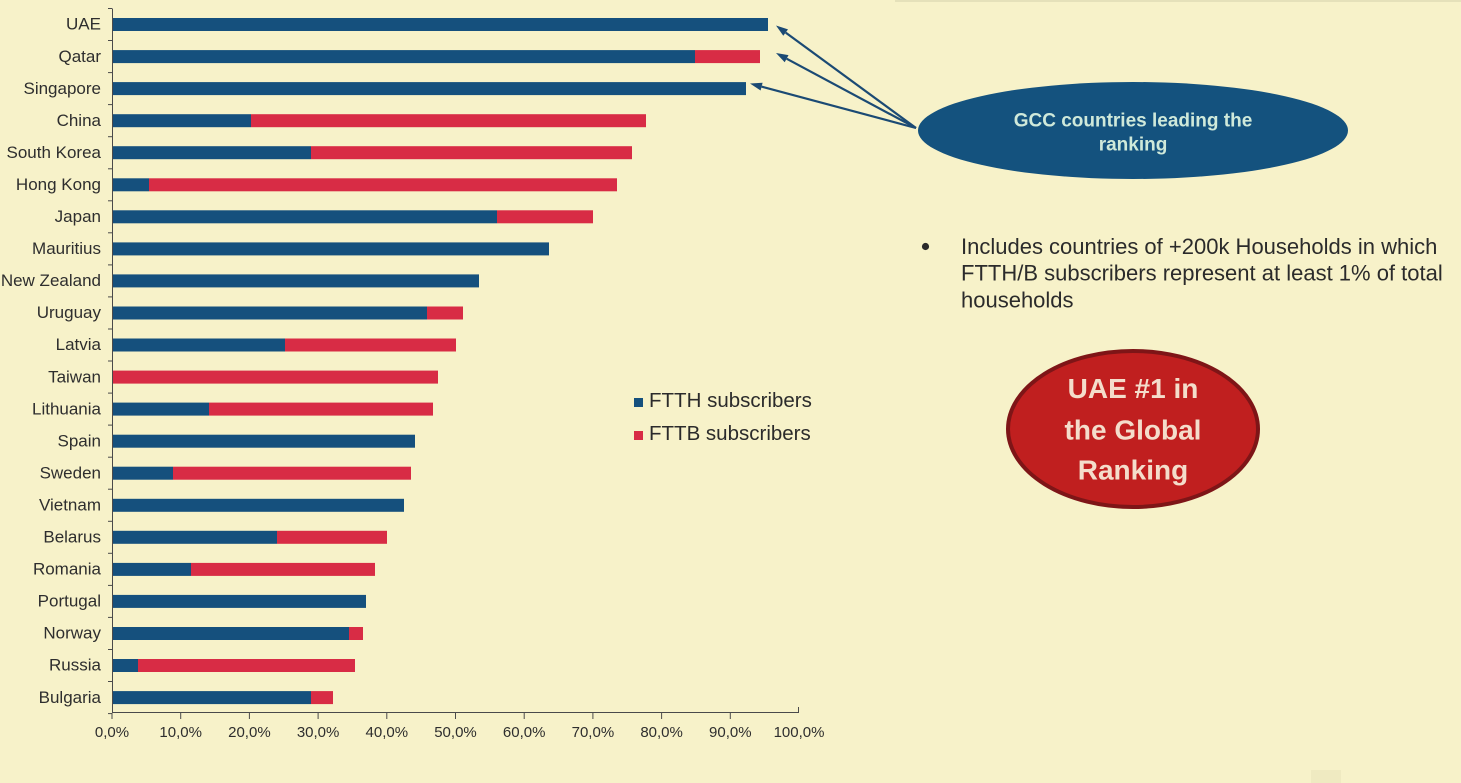 The height and width of the screenshot is (783, 1461). What do you see at coordinates (79, 440) in the screenshot?
I see `svg-text: Spain` at bounding box center [79, 440].